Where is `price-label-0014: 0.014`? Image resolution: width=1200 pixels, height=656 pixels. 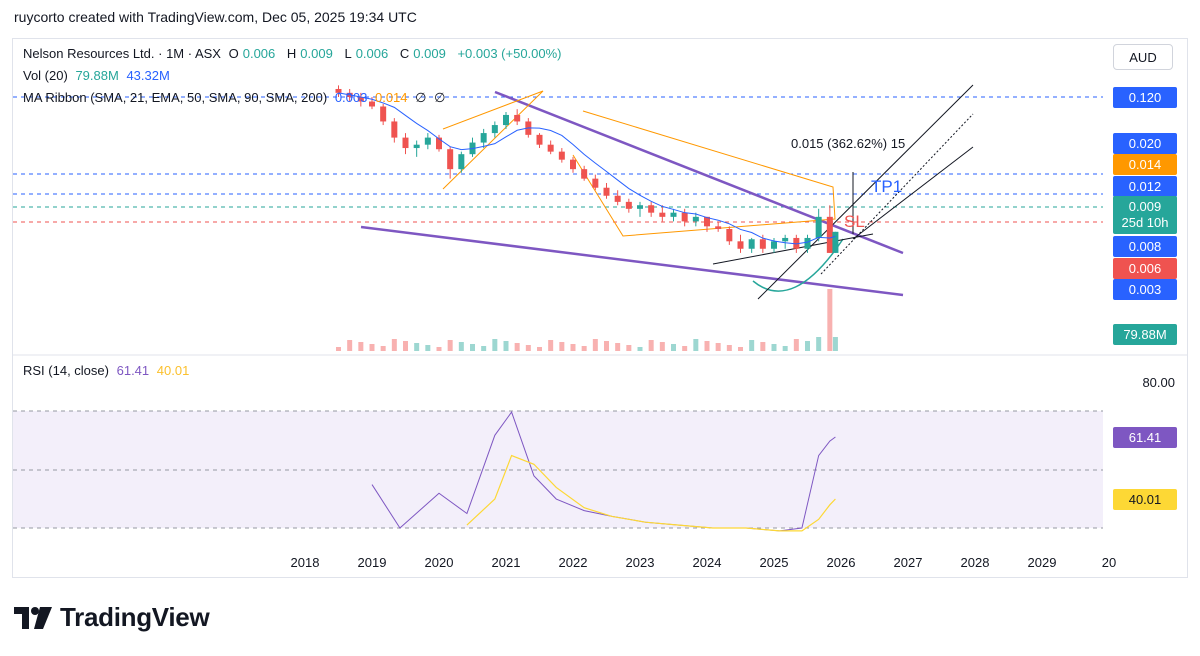
price-label-0014: 0.014 is located at coordinates (1145, 164).